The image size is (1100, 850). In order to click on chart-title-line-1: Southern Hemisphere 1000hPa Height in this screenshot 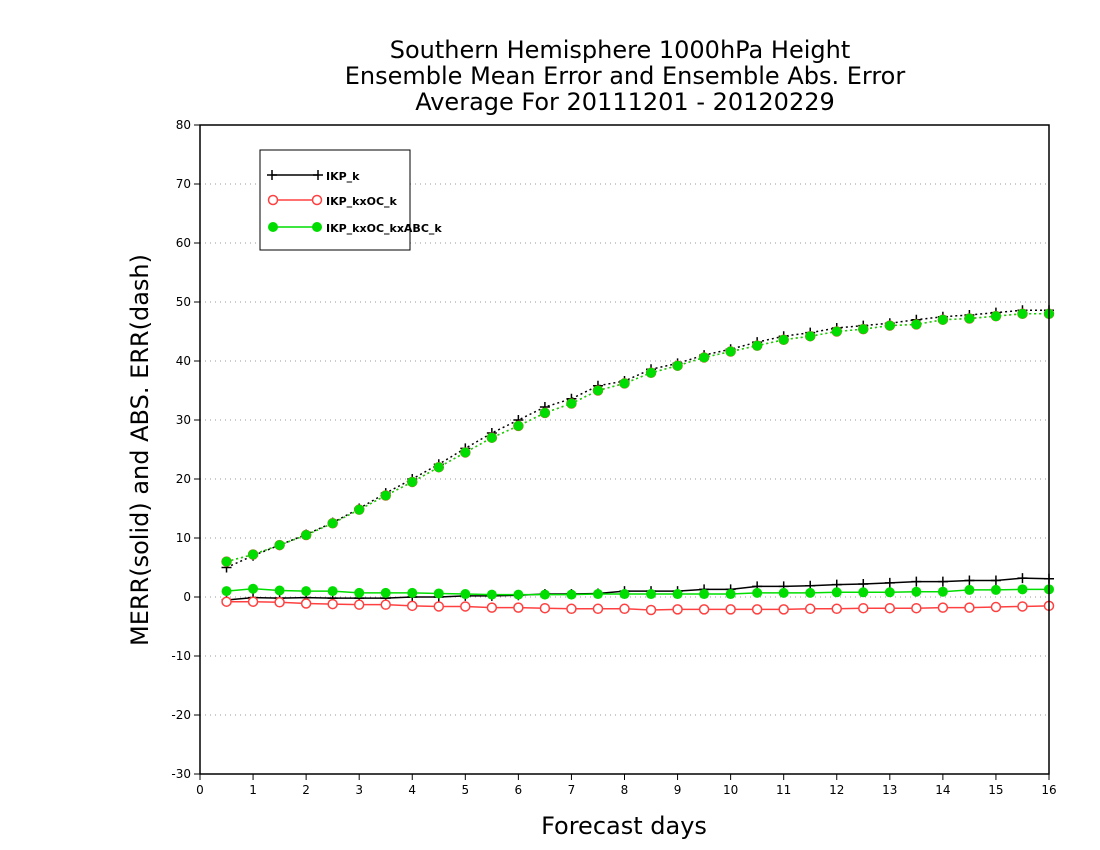, I will do `click(620, 50)`.